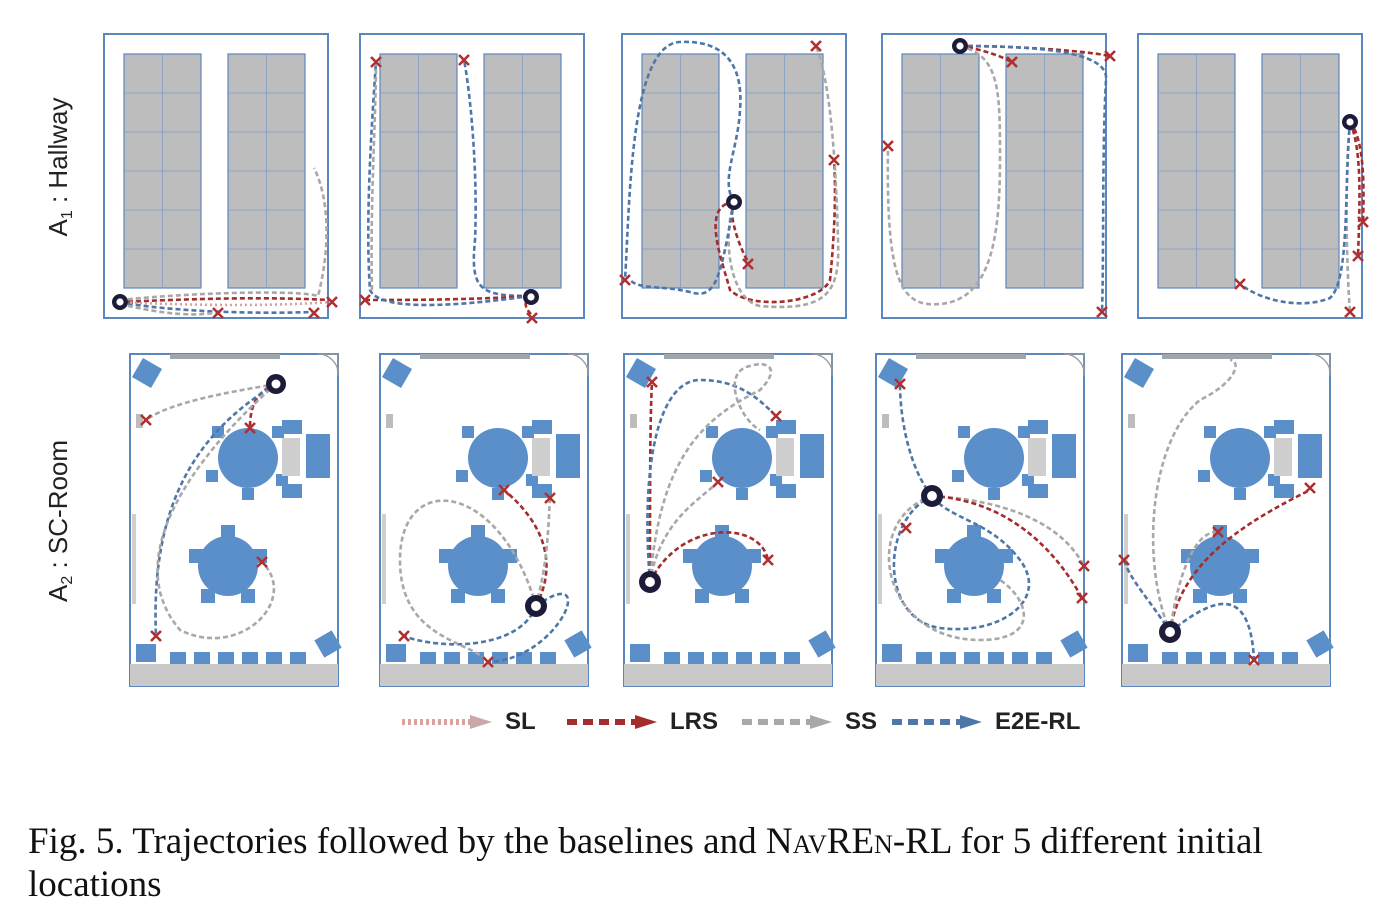 The height and width of the screenshot is (920, 1400). What do you see at coordinates (225, 303) in the screenshot?
I see `trajectory-sl` at bounding box center [225, 303].